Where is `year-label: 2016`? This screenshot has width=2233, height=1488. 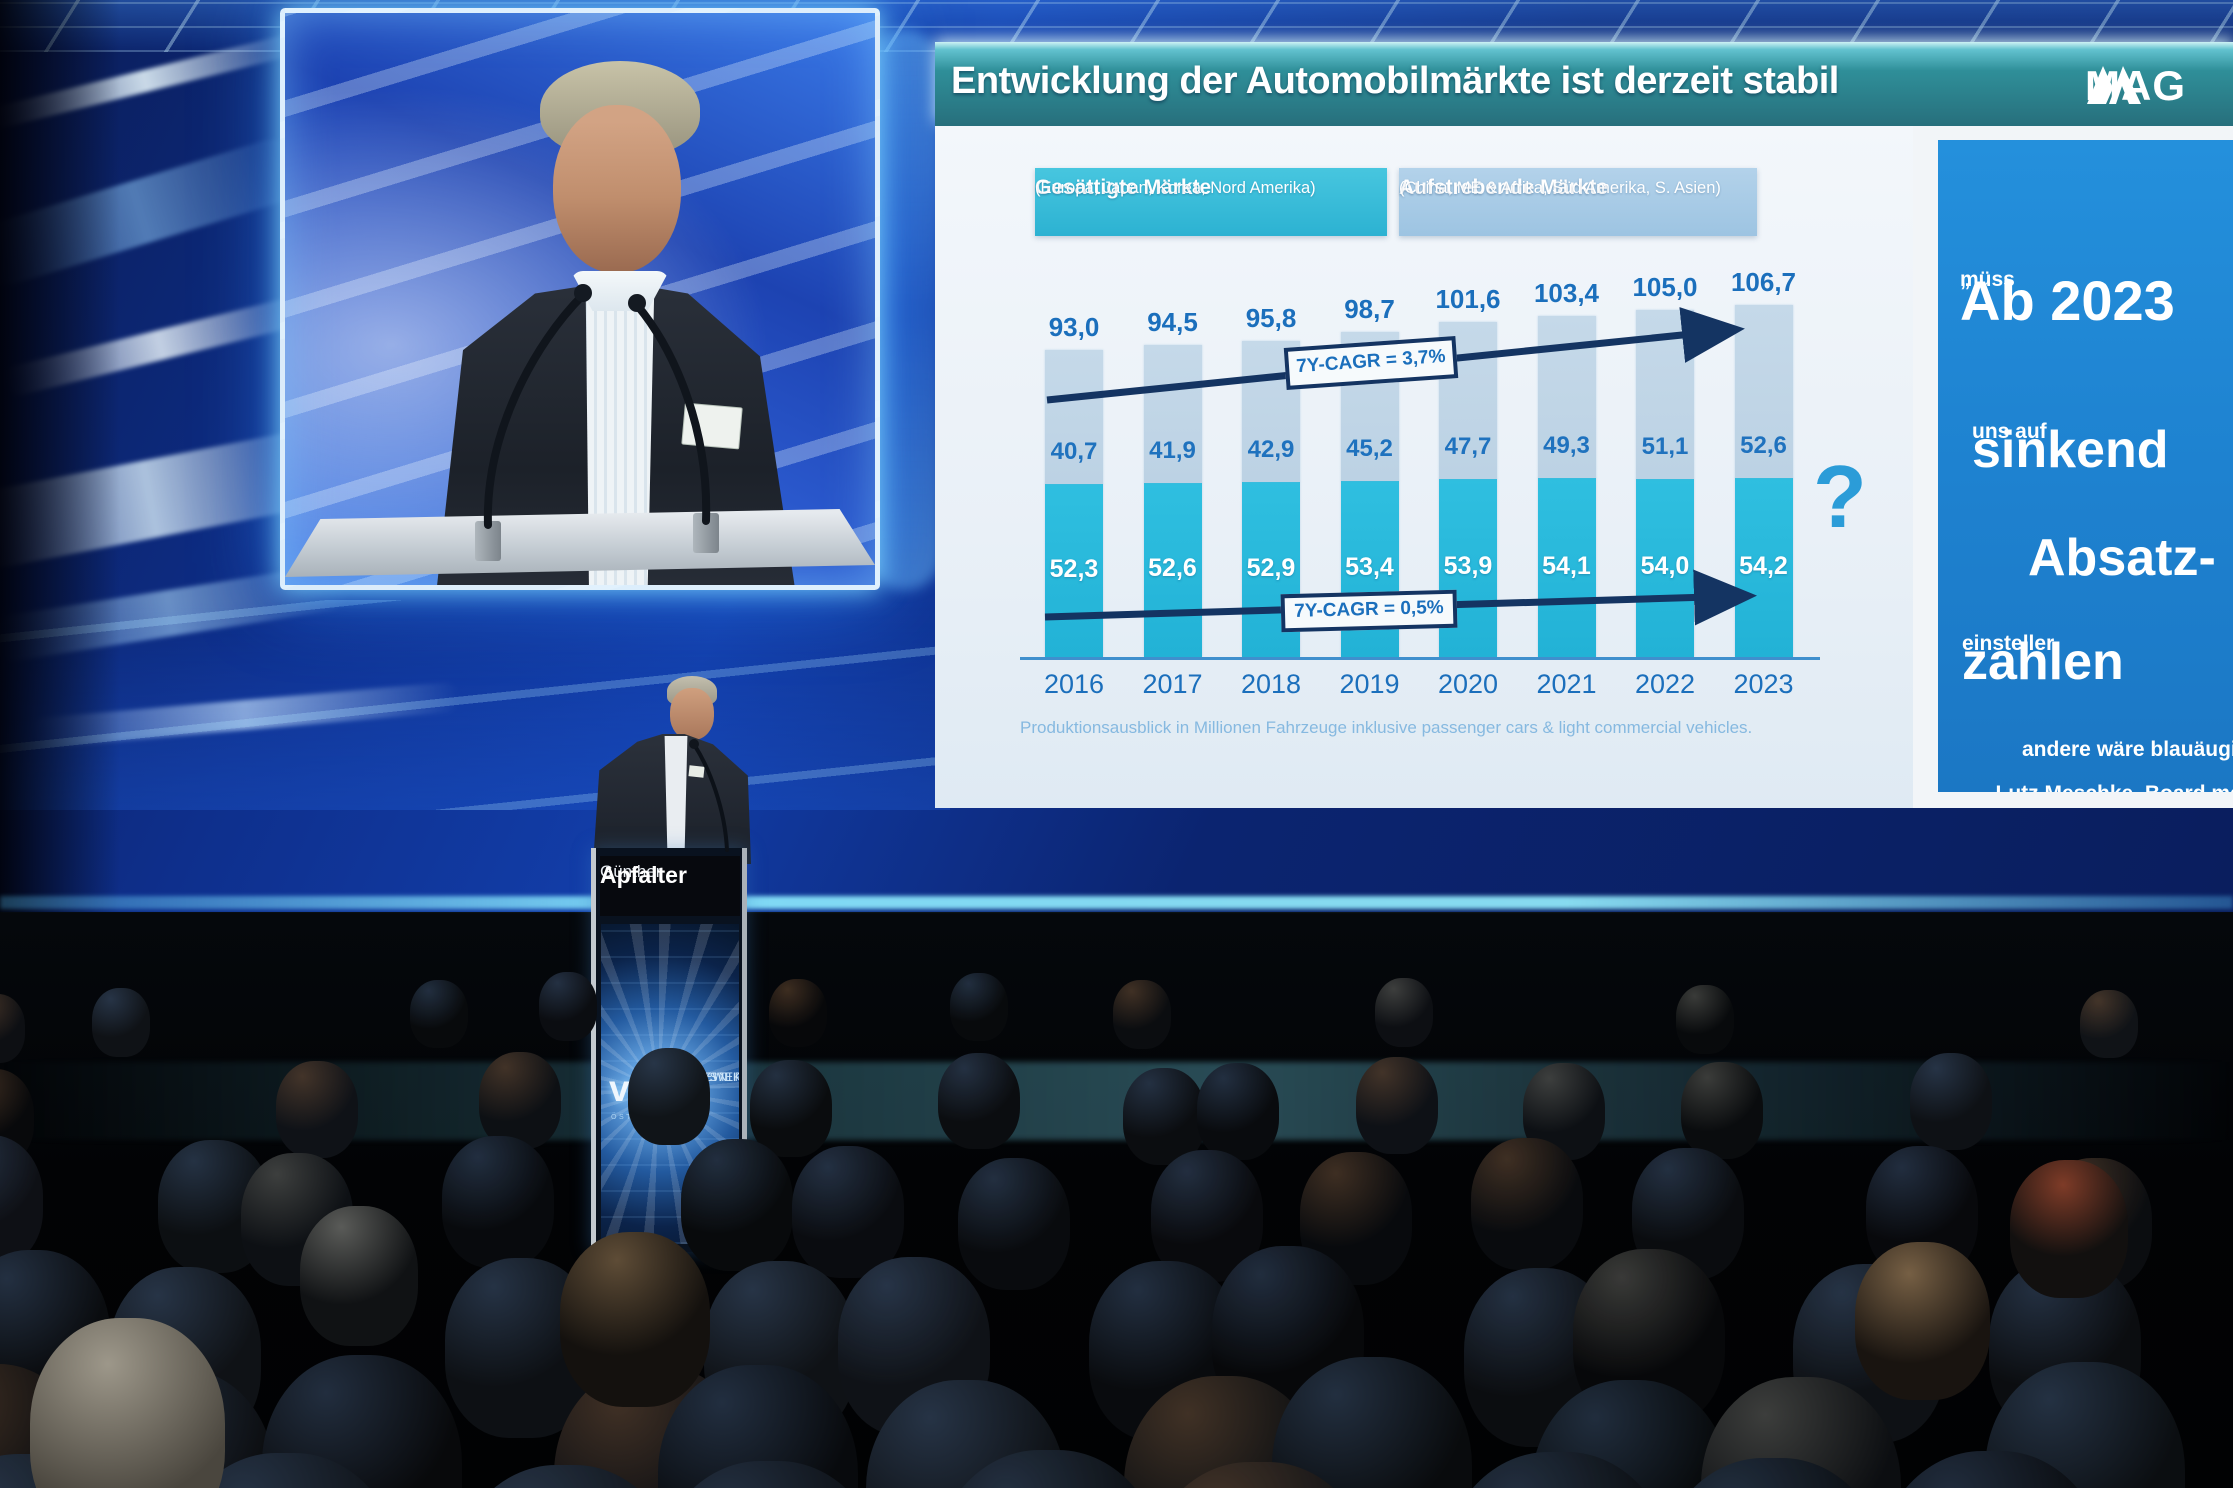 year-label: 2016 is located at coordinates (1074, 684).